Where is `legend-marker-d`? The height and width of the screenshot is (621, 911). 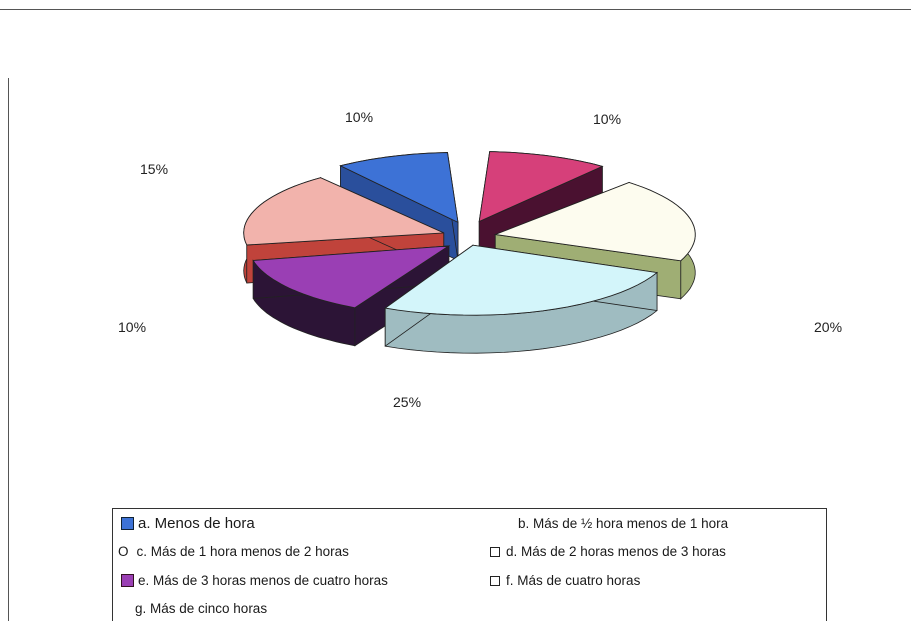 legend-marker-d is located at coordinates (495, 551).